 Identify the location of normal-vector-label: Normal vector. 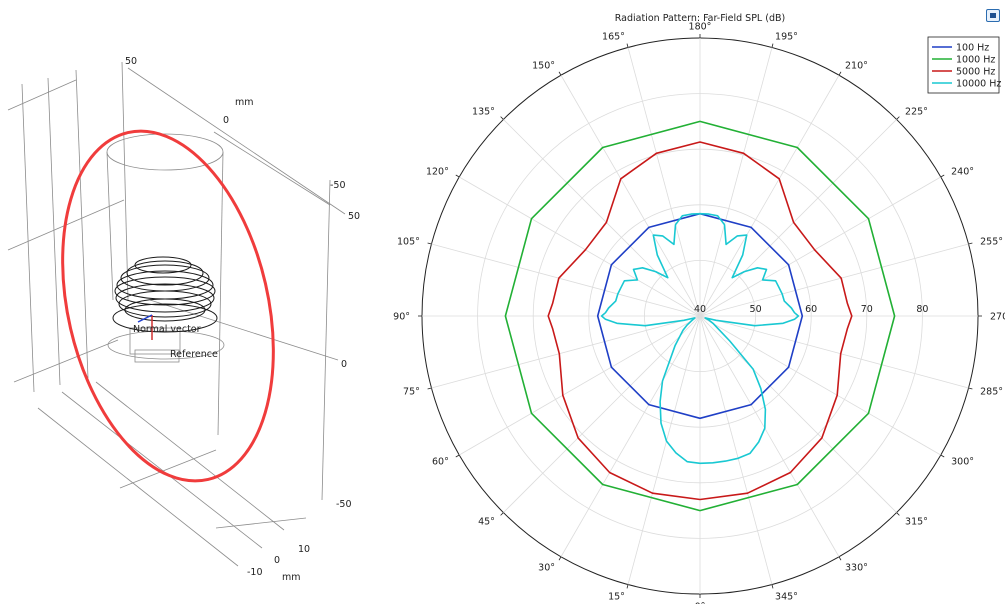
(167, 329).